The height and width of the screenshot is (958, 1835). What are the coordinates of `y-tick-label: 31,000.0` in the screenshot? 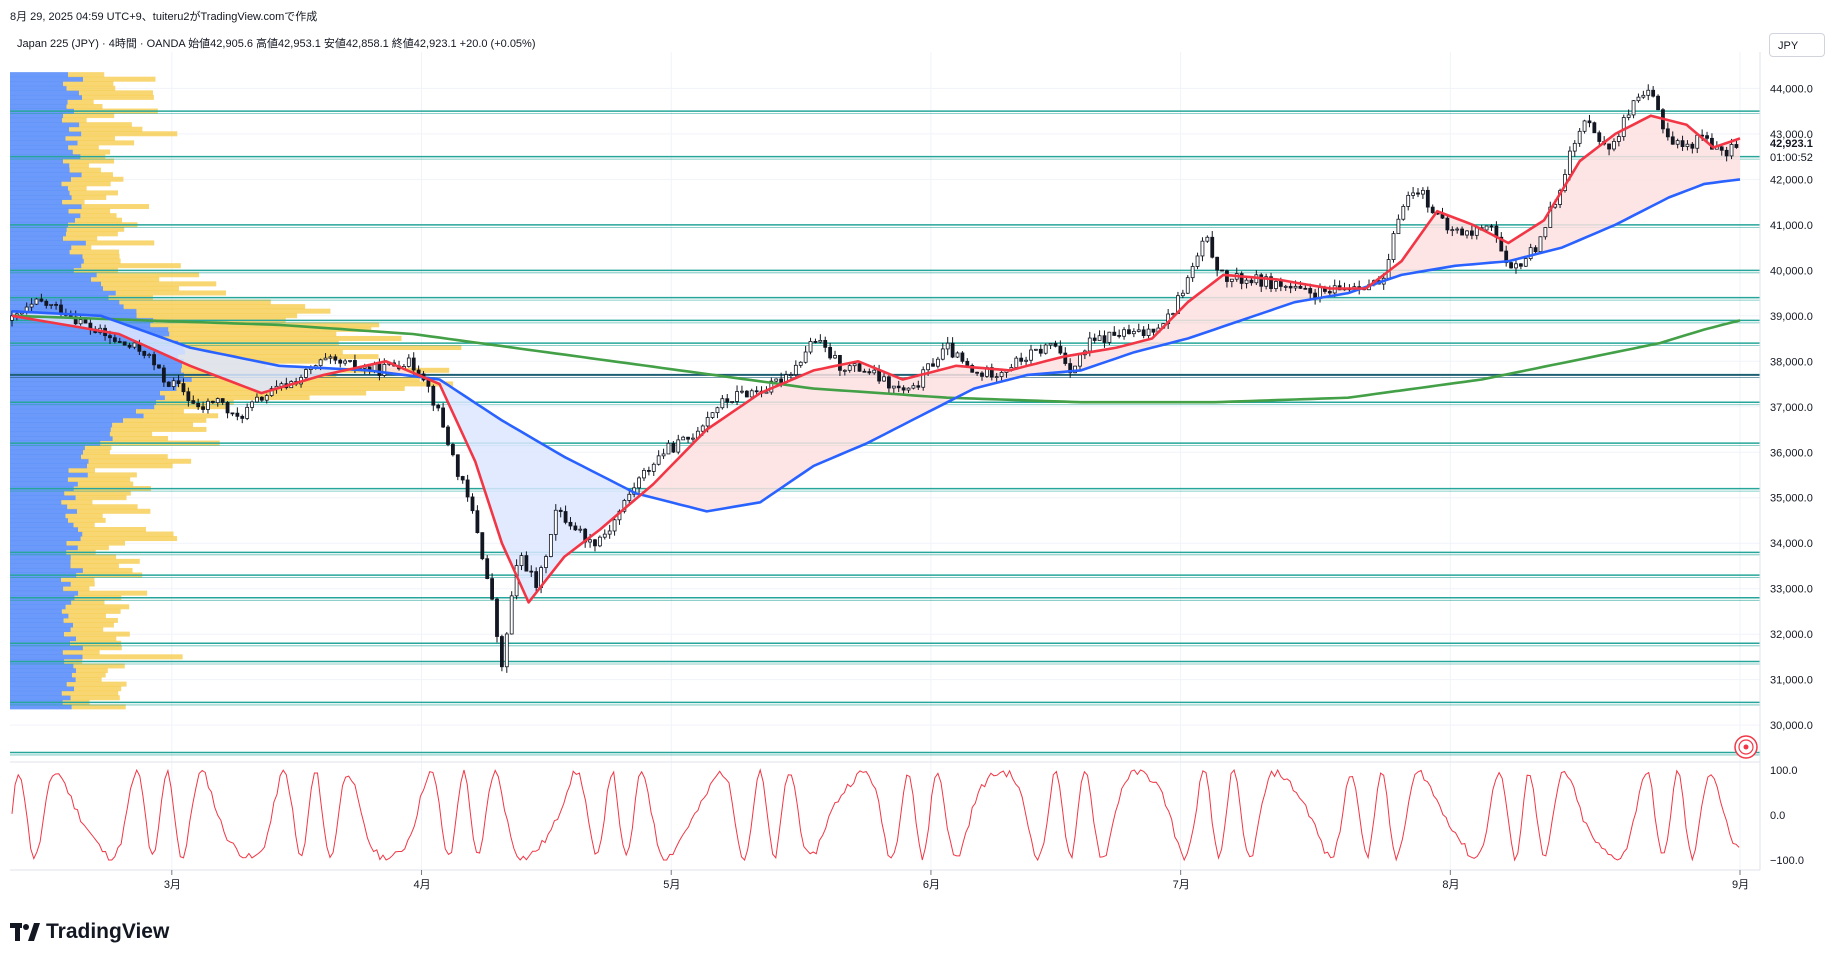 It's located at (1791, 681).